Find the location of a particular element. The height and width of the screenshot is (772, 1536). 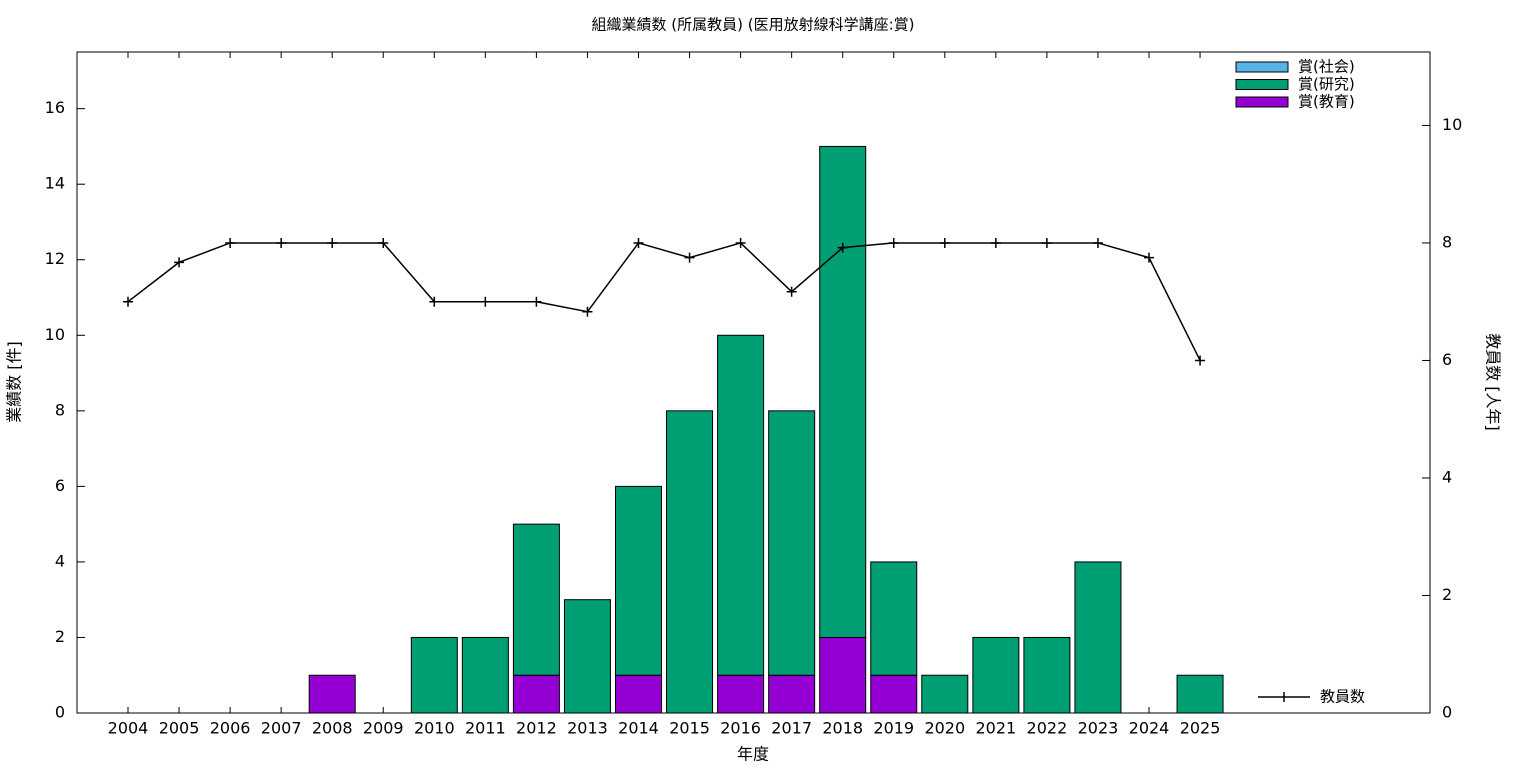

x-tick-label: 2009 is located at coordinates (383, 728).